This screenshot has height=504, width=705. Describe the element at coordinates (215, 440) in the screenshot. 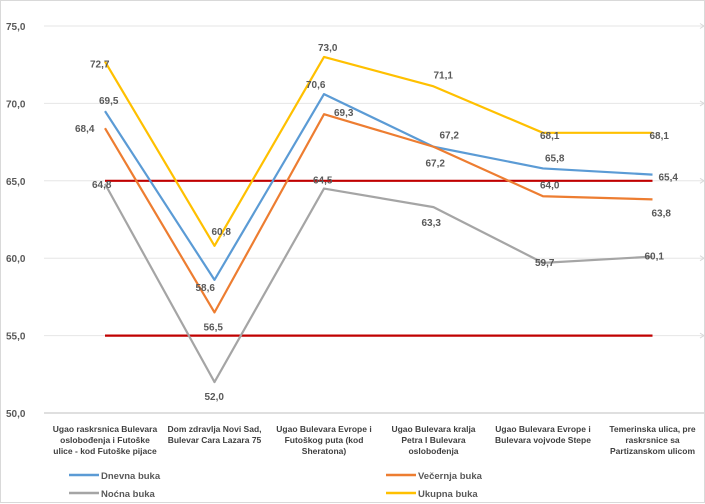

I see `x-category-label: Bulevar Cara Lazara 75` at that location.